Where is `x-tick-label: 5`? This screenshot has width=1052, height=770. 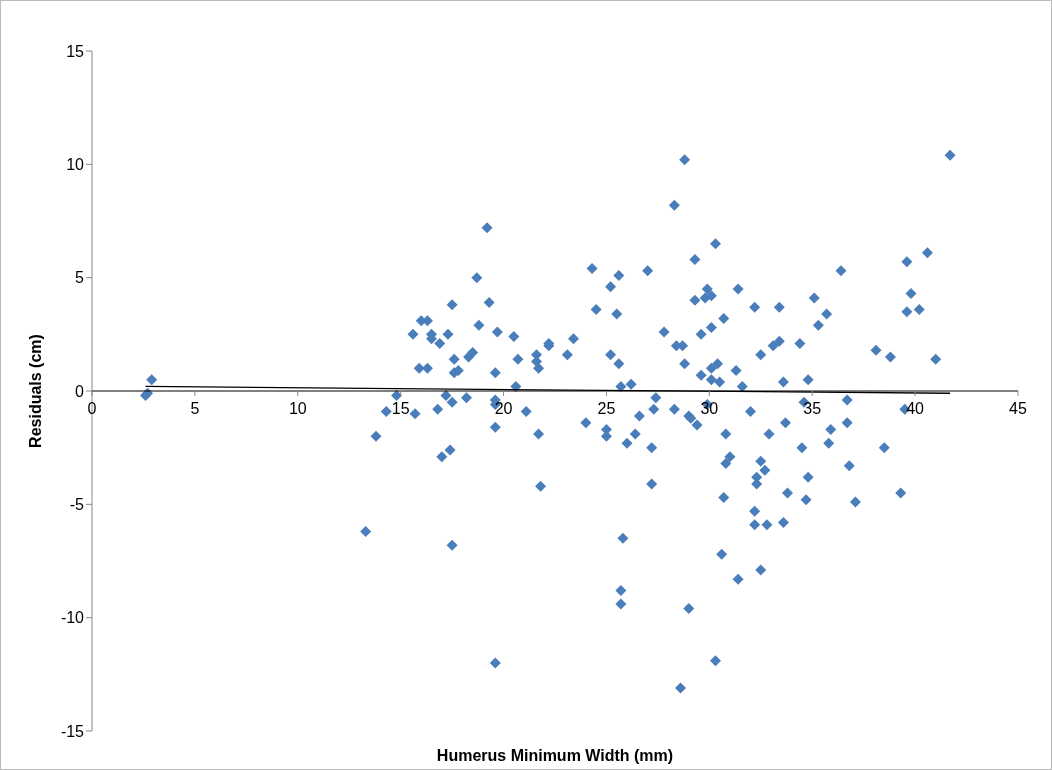 x-tick-label: 5 is located at coordinates (195, 408).